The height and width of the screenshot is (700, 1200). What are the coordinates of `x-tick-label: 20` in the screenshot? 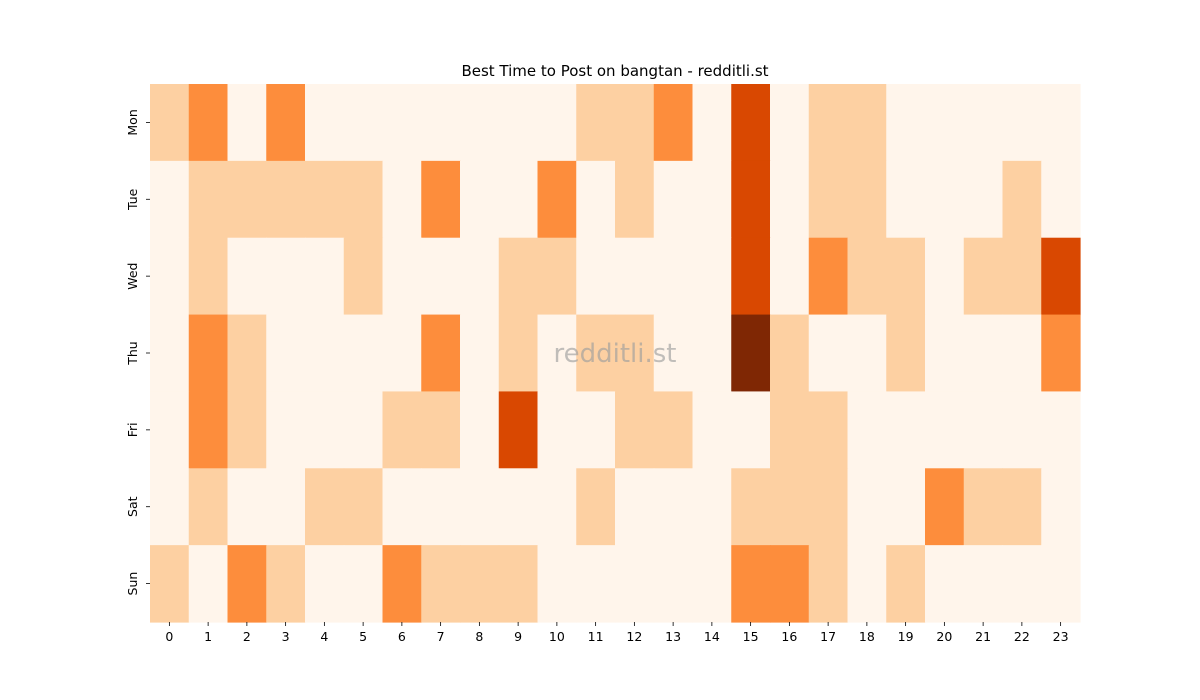 It's located at (944, 636).